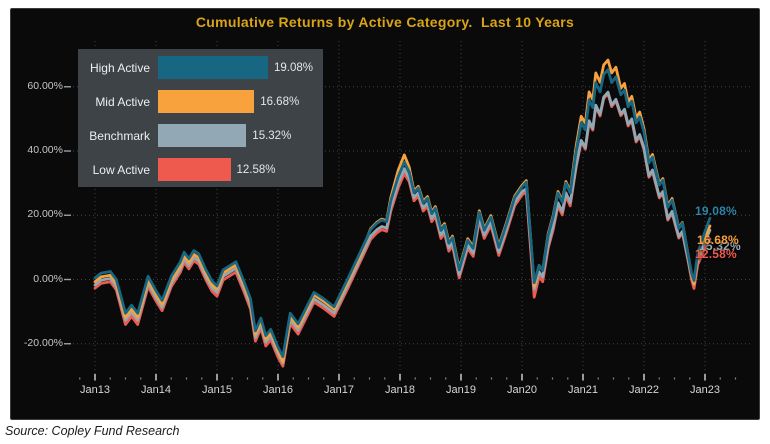  I want to click on source-note: Source: Copley Fund Research, so click(92, 431).